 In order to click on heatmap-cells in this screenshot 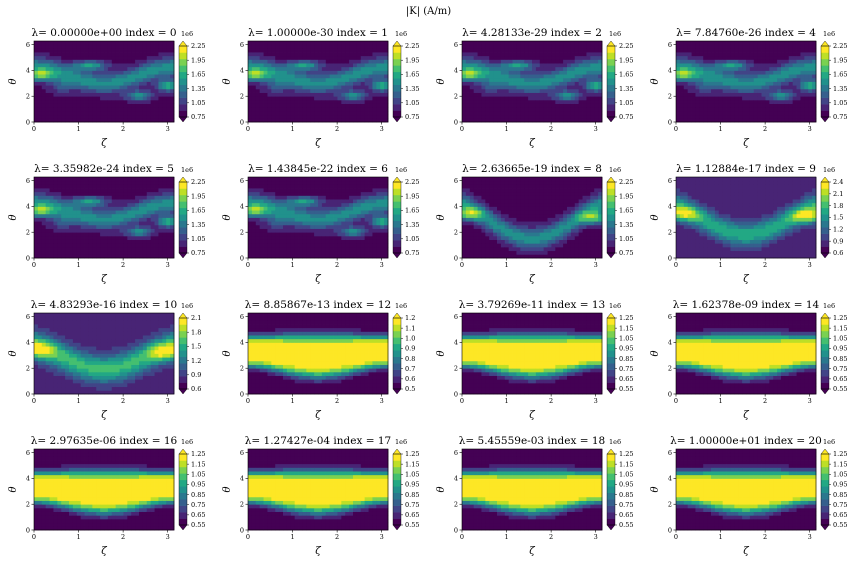, I will do `click(532, 82)`.